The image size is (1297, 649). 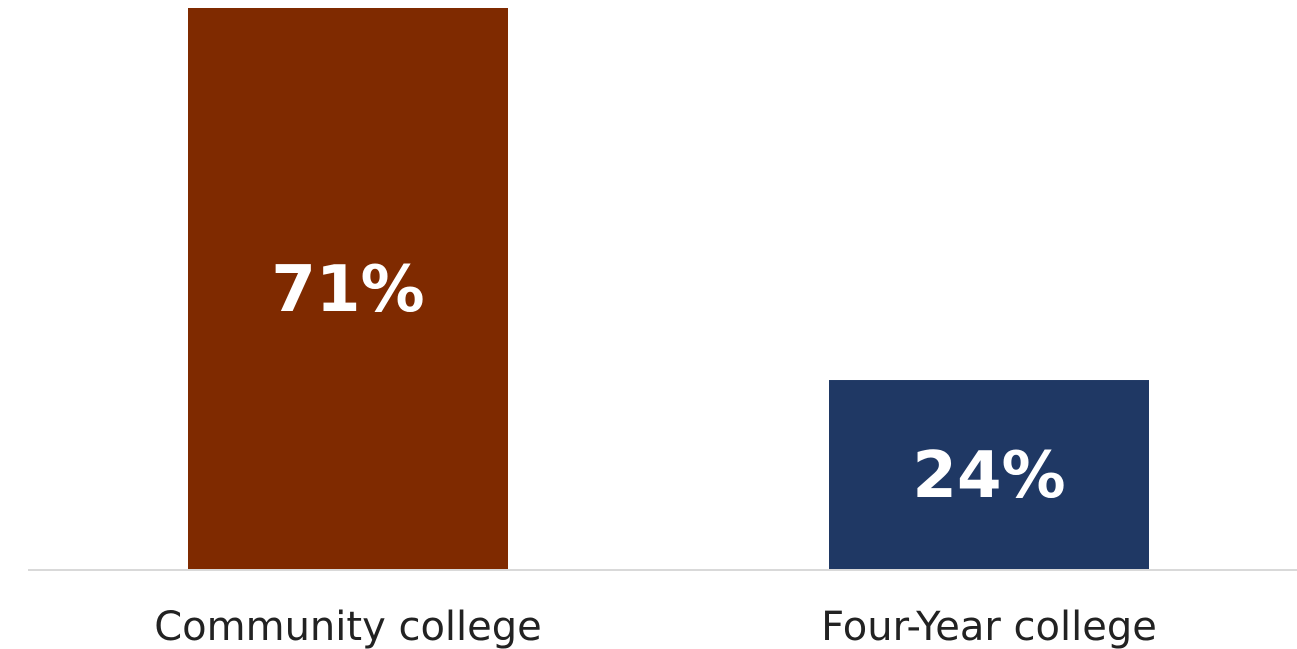 I want to click on bar-value-label: 24%, so click(x=988, y=476).